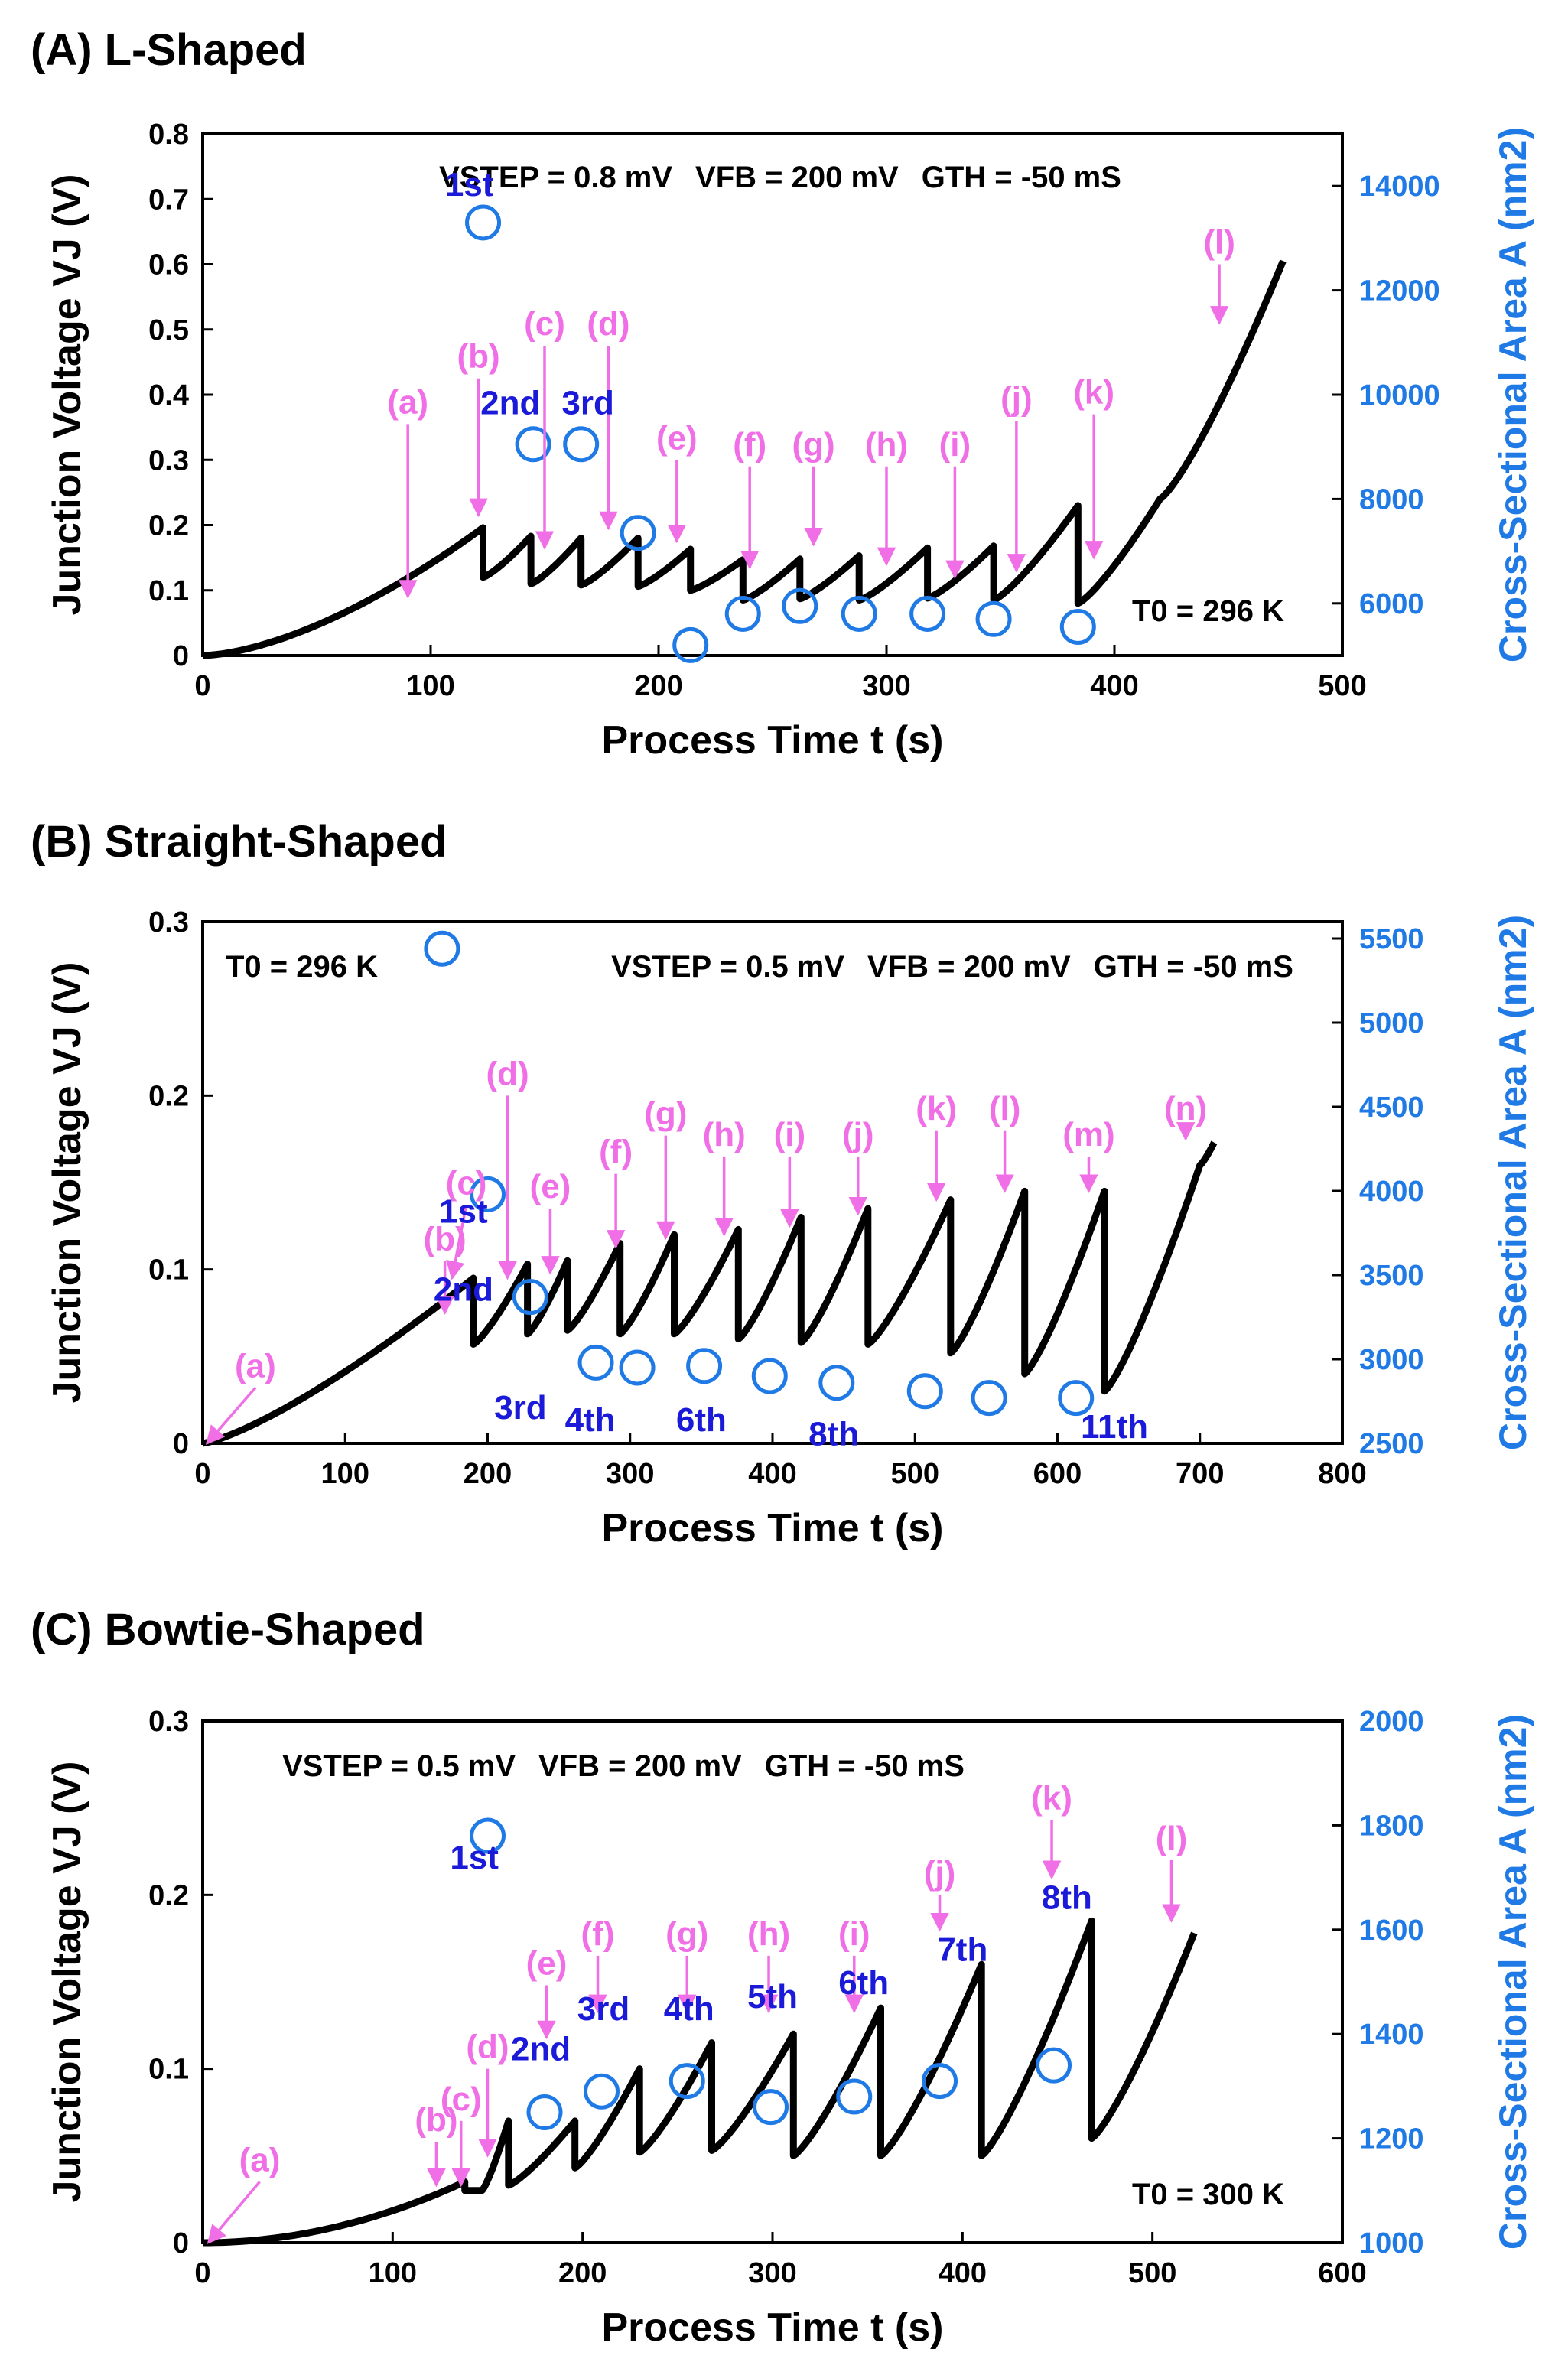 The height and width of the screenshot is (2362, 1568). Describe the element at coordinates (393, 2273) in the screenshot. I see `x-tick-label: 100` at that location.